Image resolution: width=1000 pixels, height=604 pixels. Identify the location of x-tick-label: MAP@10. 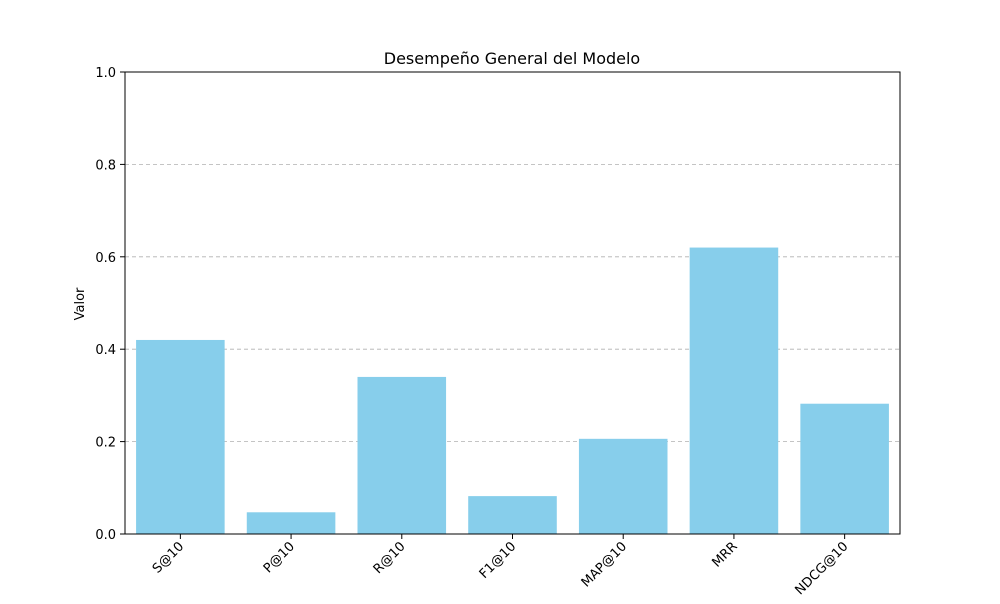
(604, 564).